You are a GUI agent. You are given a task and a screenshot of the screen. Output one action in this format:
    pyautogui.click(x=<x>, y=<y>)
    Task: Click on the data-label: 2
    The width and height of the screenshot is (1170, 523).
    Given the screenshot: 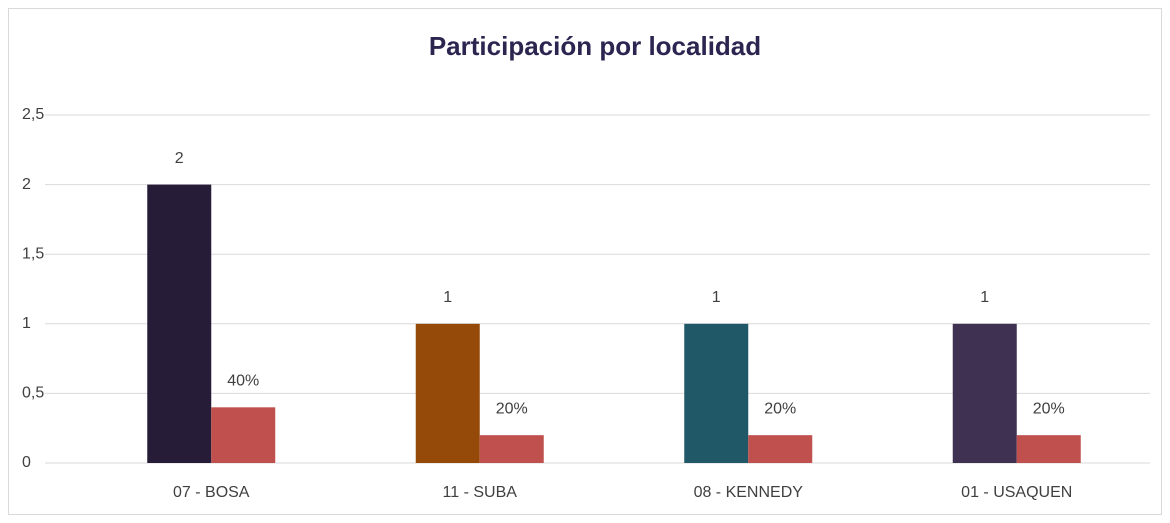 What is the action you would take?
    pyautogui.click(x=179, y=158)
    